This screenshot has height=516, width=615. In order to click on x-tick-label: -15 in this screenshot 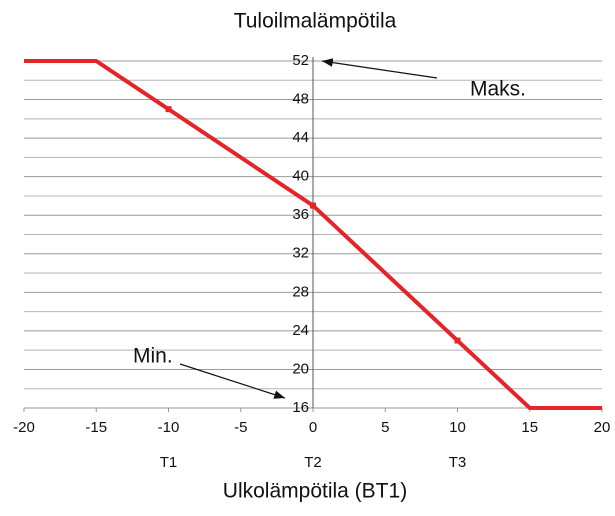, I will do `click(96, 427)`.